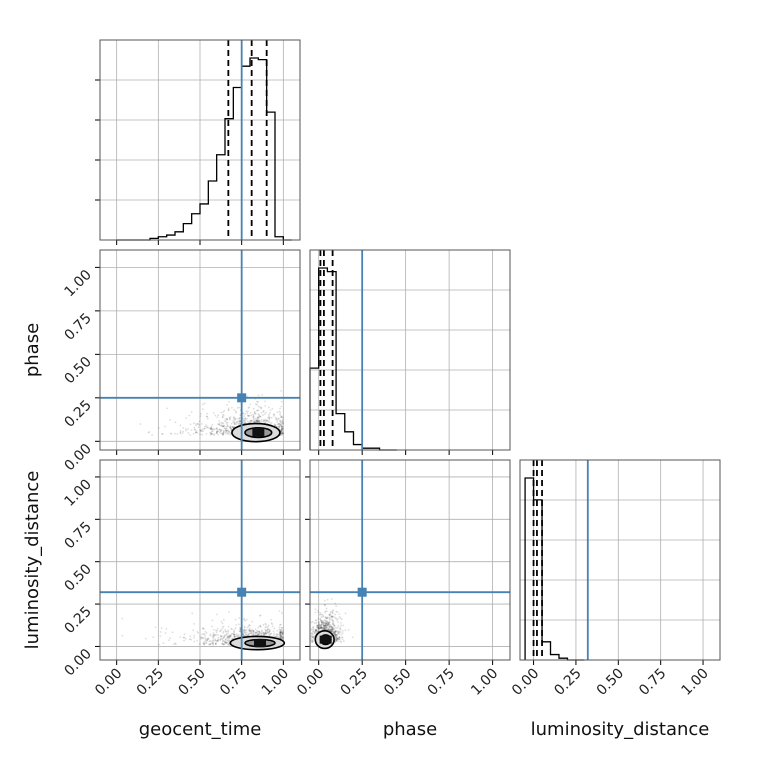 The width and height of the screenshot is (760, 760). Describe the element at coordinates (233, 682) in the screenshot. I see `x-tick-label: 0.75` at that location.